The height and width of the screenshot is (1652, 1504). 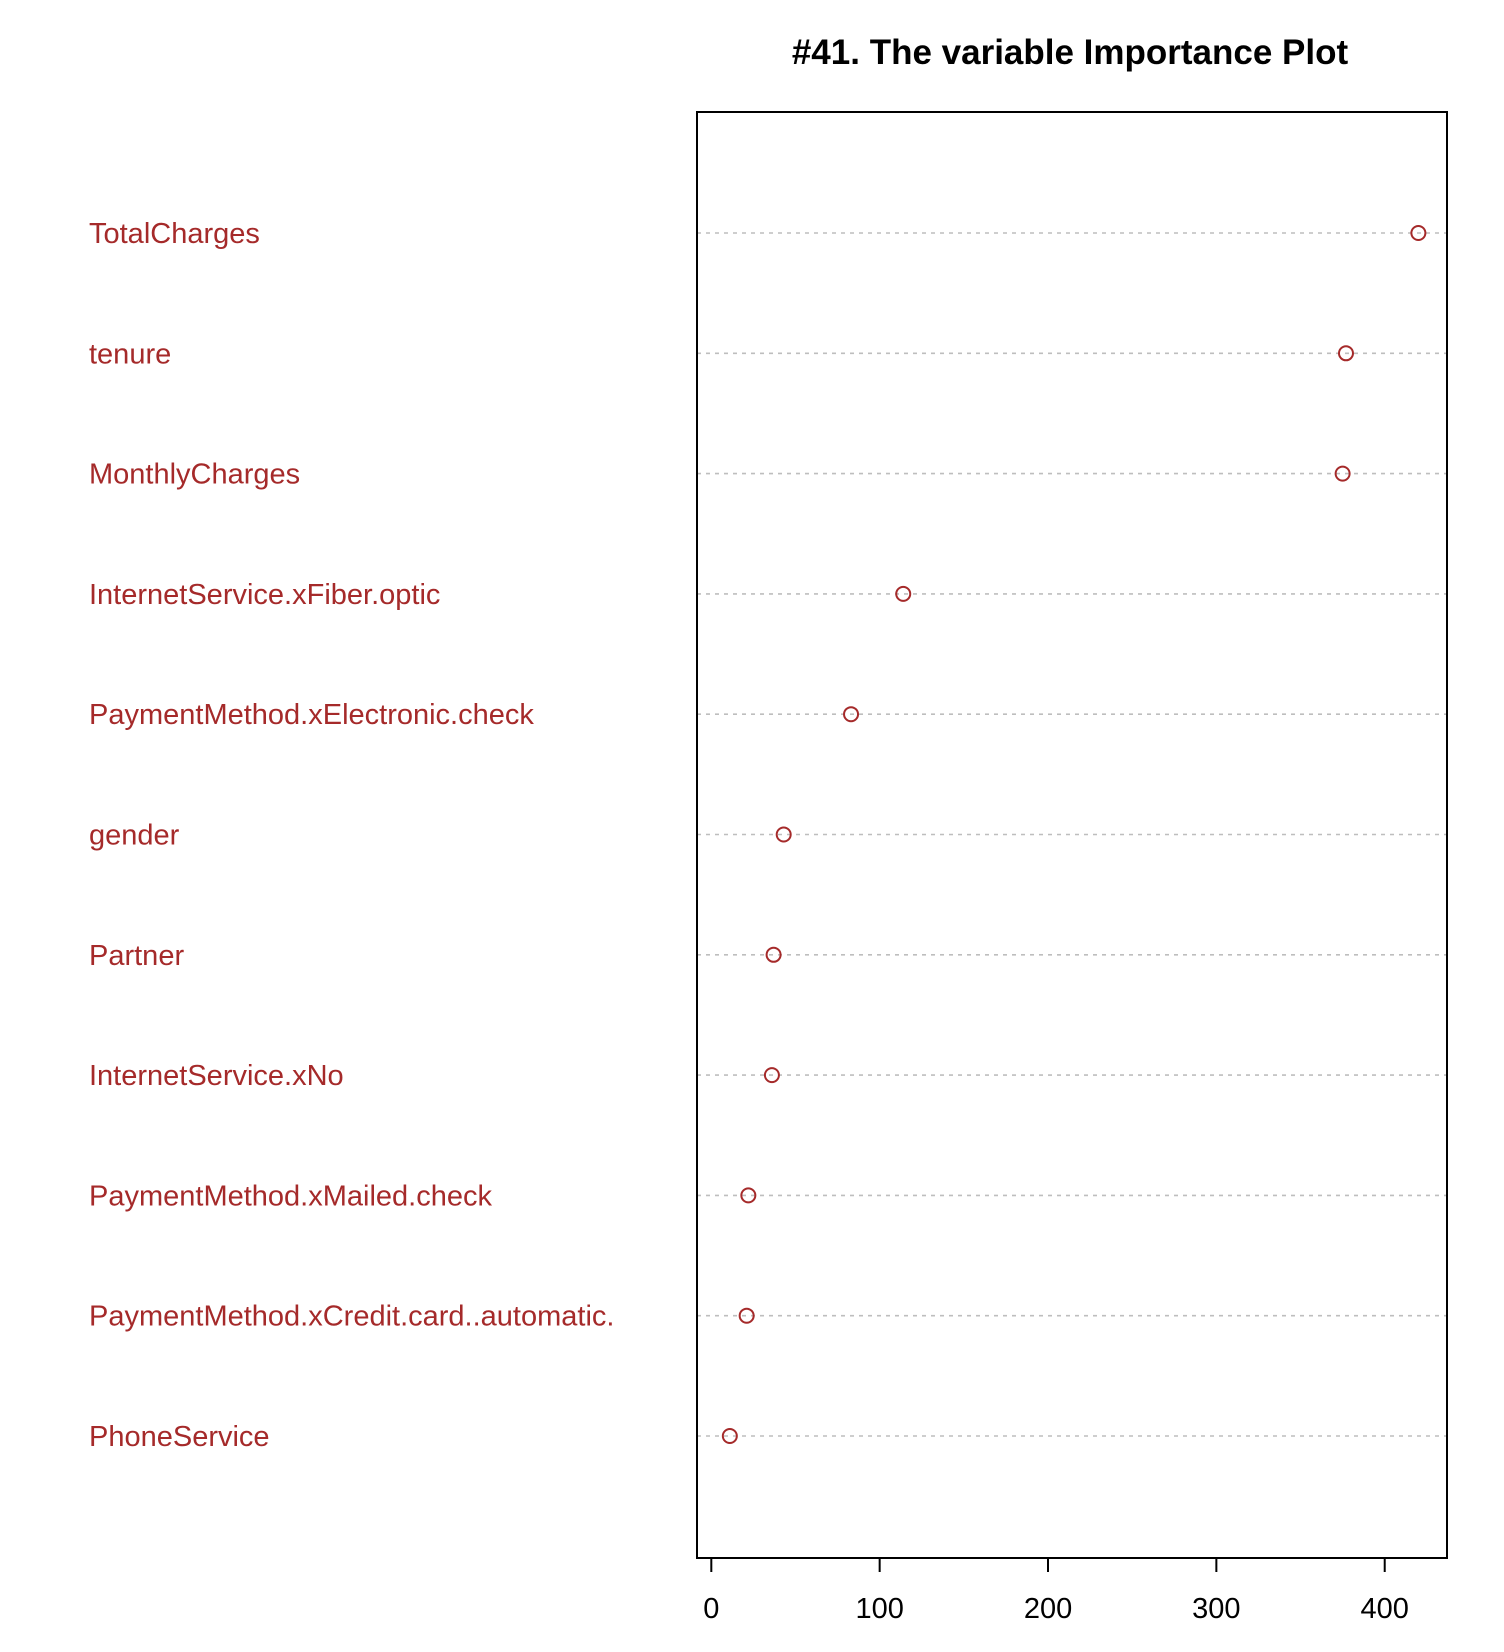 What do you see at coordinates (1216, 1609) in the screenshot?
I see `x-tick-label: 300` at bounding box center [1216, 1609].